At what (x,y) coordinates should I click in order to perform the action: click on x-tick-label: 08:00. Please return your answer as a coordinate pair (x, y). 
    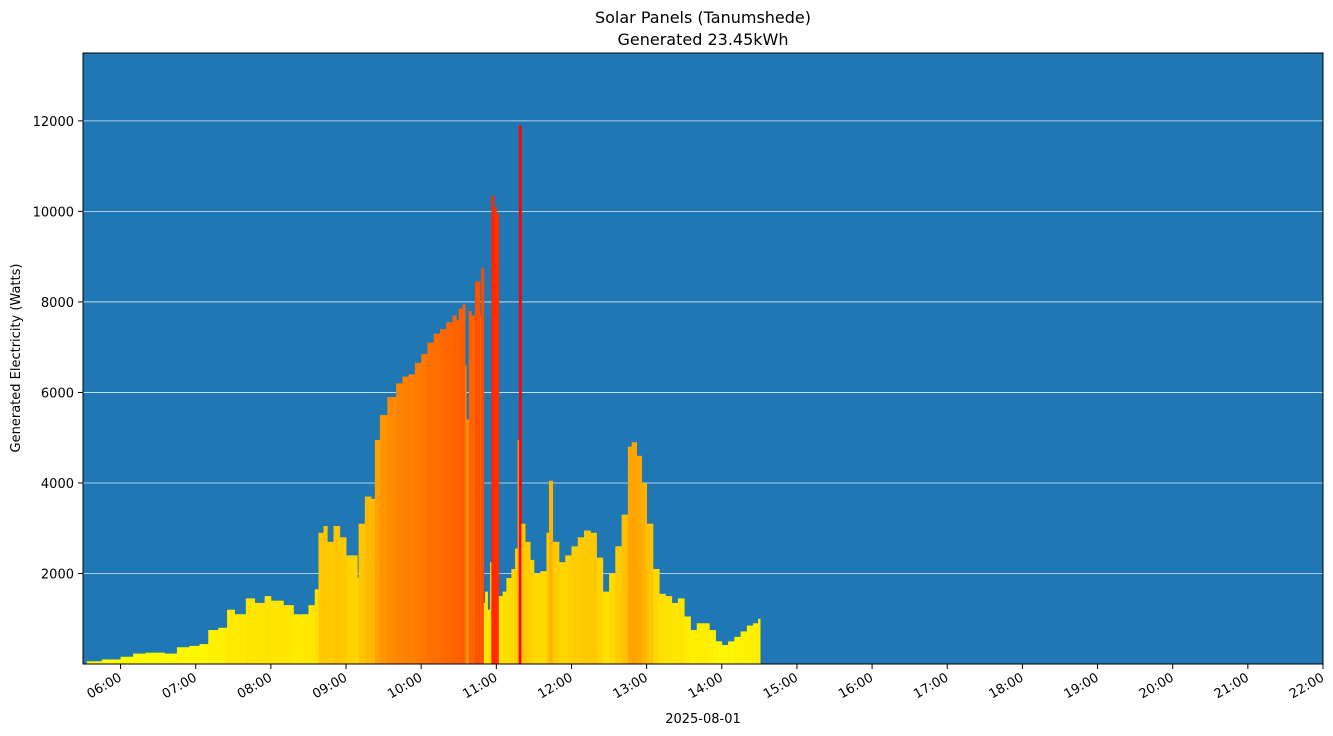
    Looking at the image, I should click on (255, 686).